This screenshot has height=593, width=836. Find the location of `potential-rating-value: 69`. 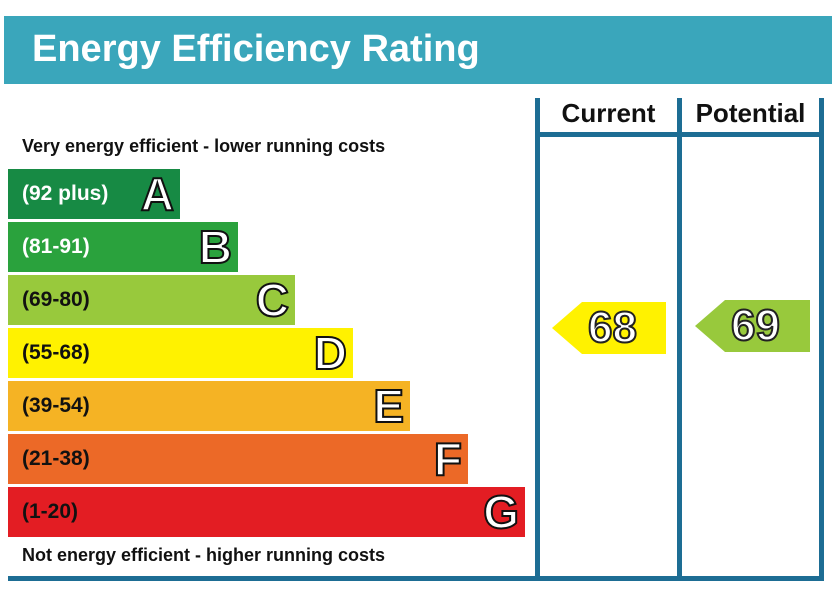

potential-rating-value: 69 is located at coordinates (755, 325).